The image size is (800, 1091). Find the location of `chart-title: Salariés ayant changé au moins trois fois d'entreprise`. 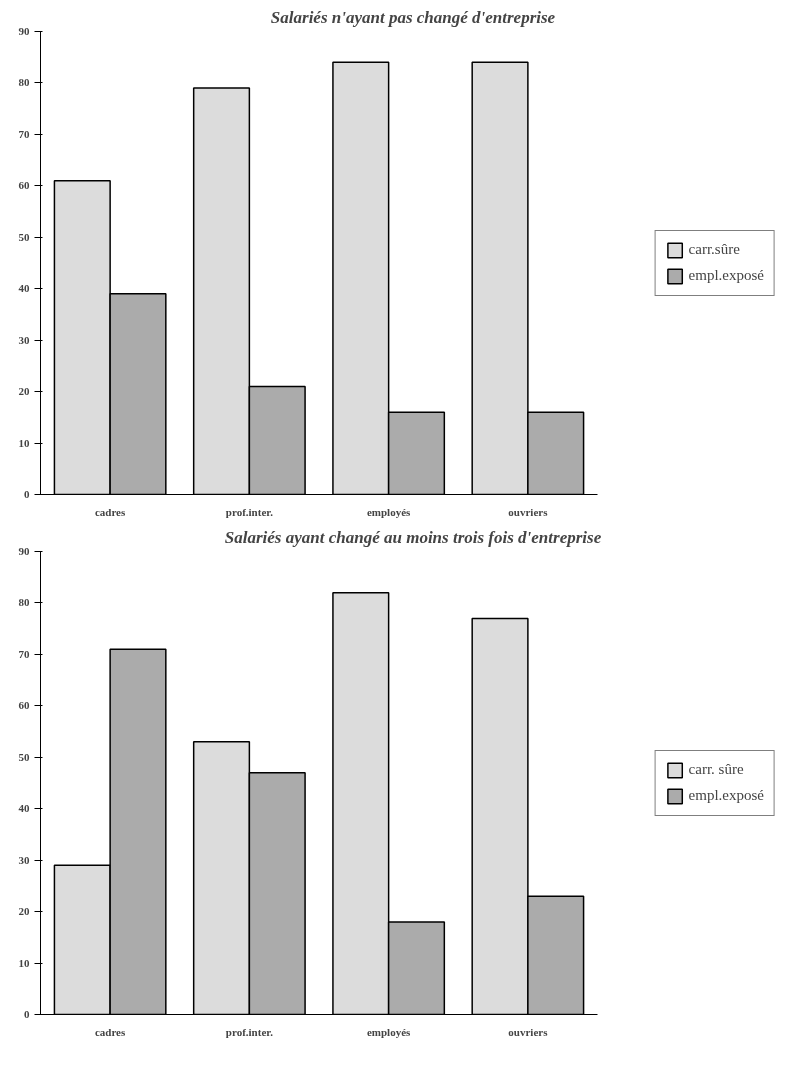

chart-title: Salariés ayant changé au moins trois fois d'entreprise is located at coordinates (413, 537).